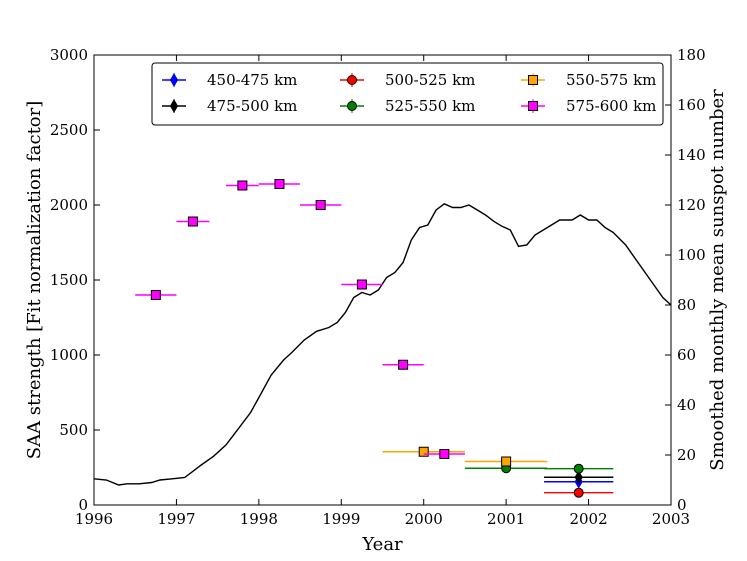 This screenshot has height=561, width=747. What do you see at coordinates (588, 519) in the screenshot?
I see `x-tick-label: 2002` at bounding box center [588, 519].